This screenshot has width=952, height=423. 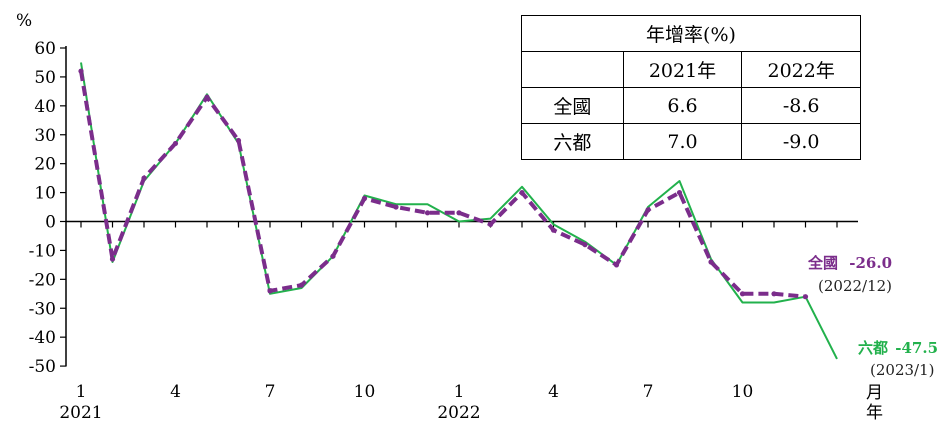 I want to click on annotation-six-cities-label: 六都, so click(x=873, y=348).